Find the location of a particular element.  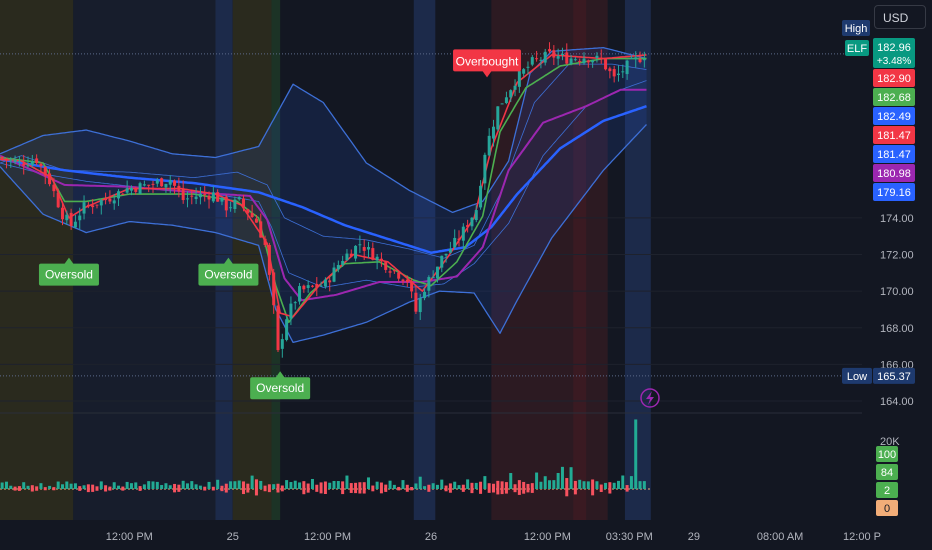

lightning-icon is located at coordinates (650, 398).